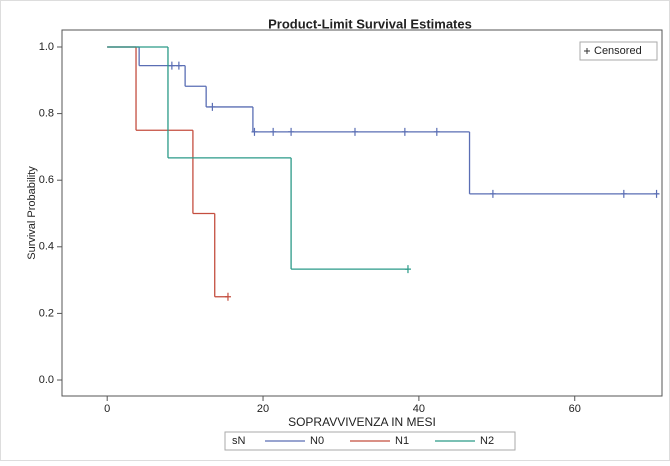  What do you see at coordinates (362, 422) in the screenshot?
I see `x-axis-label: SOPRAVVIVENZA IN MESI` at bounding box center [362, 422].